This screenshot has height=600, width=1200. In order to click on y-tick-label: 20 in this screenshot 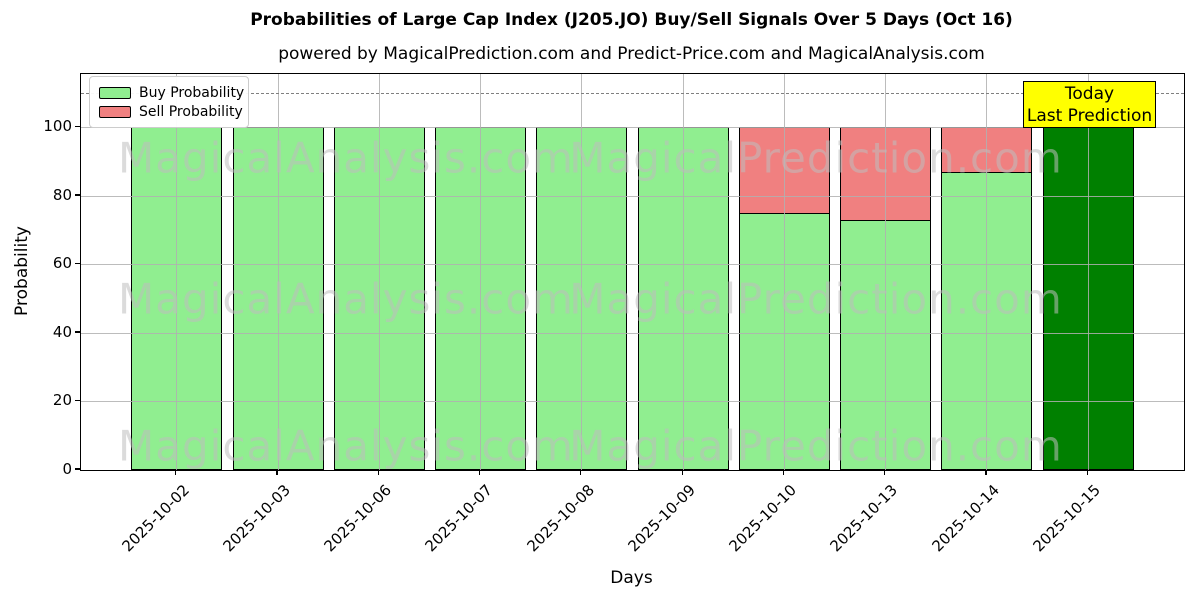, I will do `click(62, 400)`.